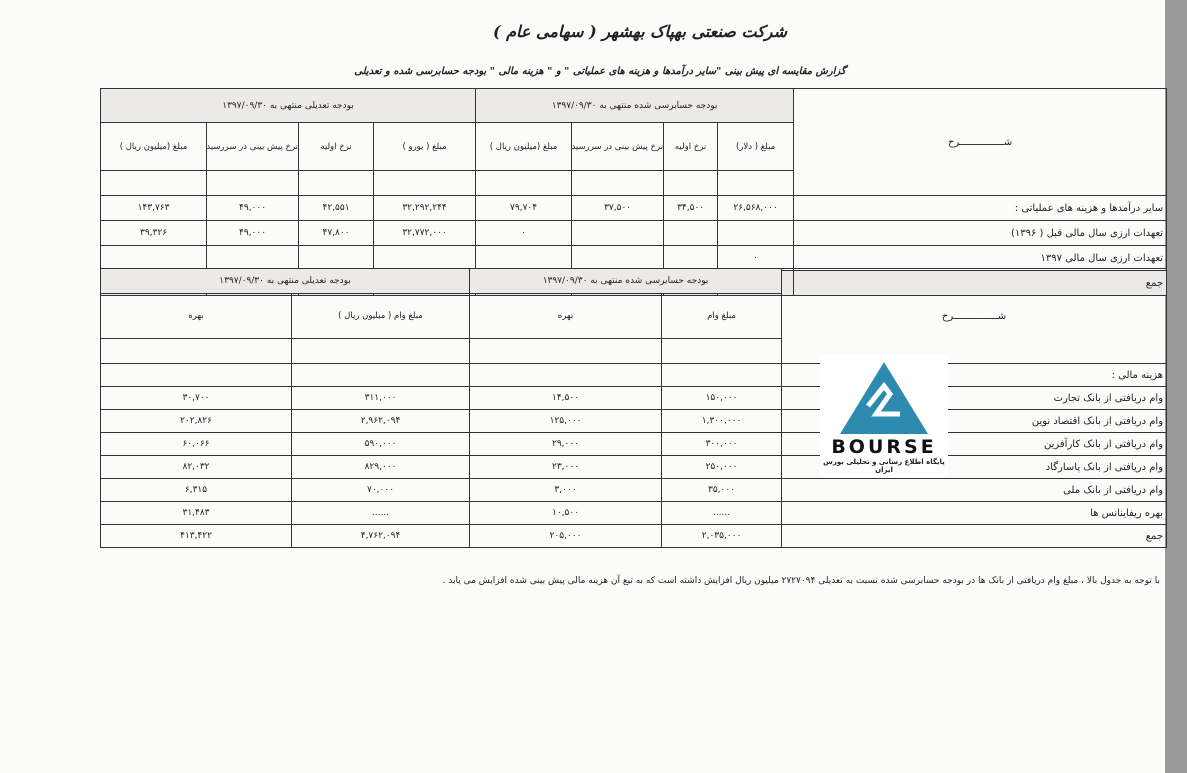 The image size is (1187, 773). What do you see at coordinates (196, 513) in the screenshot?
I see `value-cell: ۳۱,۴۸۳` at bounding box center [196, 513].